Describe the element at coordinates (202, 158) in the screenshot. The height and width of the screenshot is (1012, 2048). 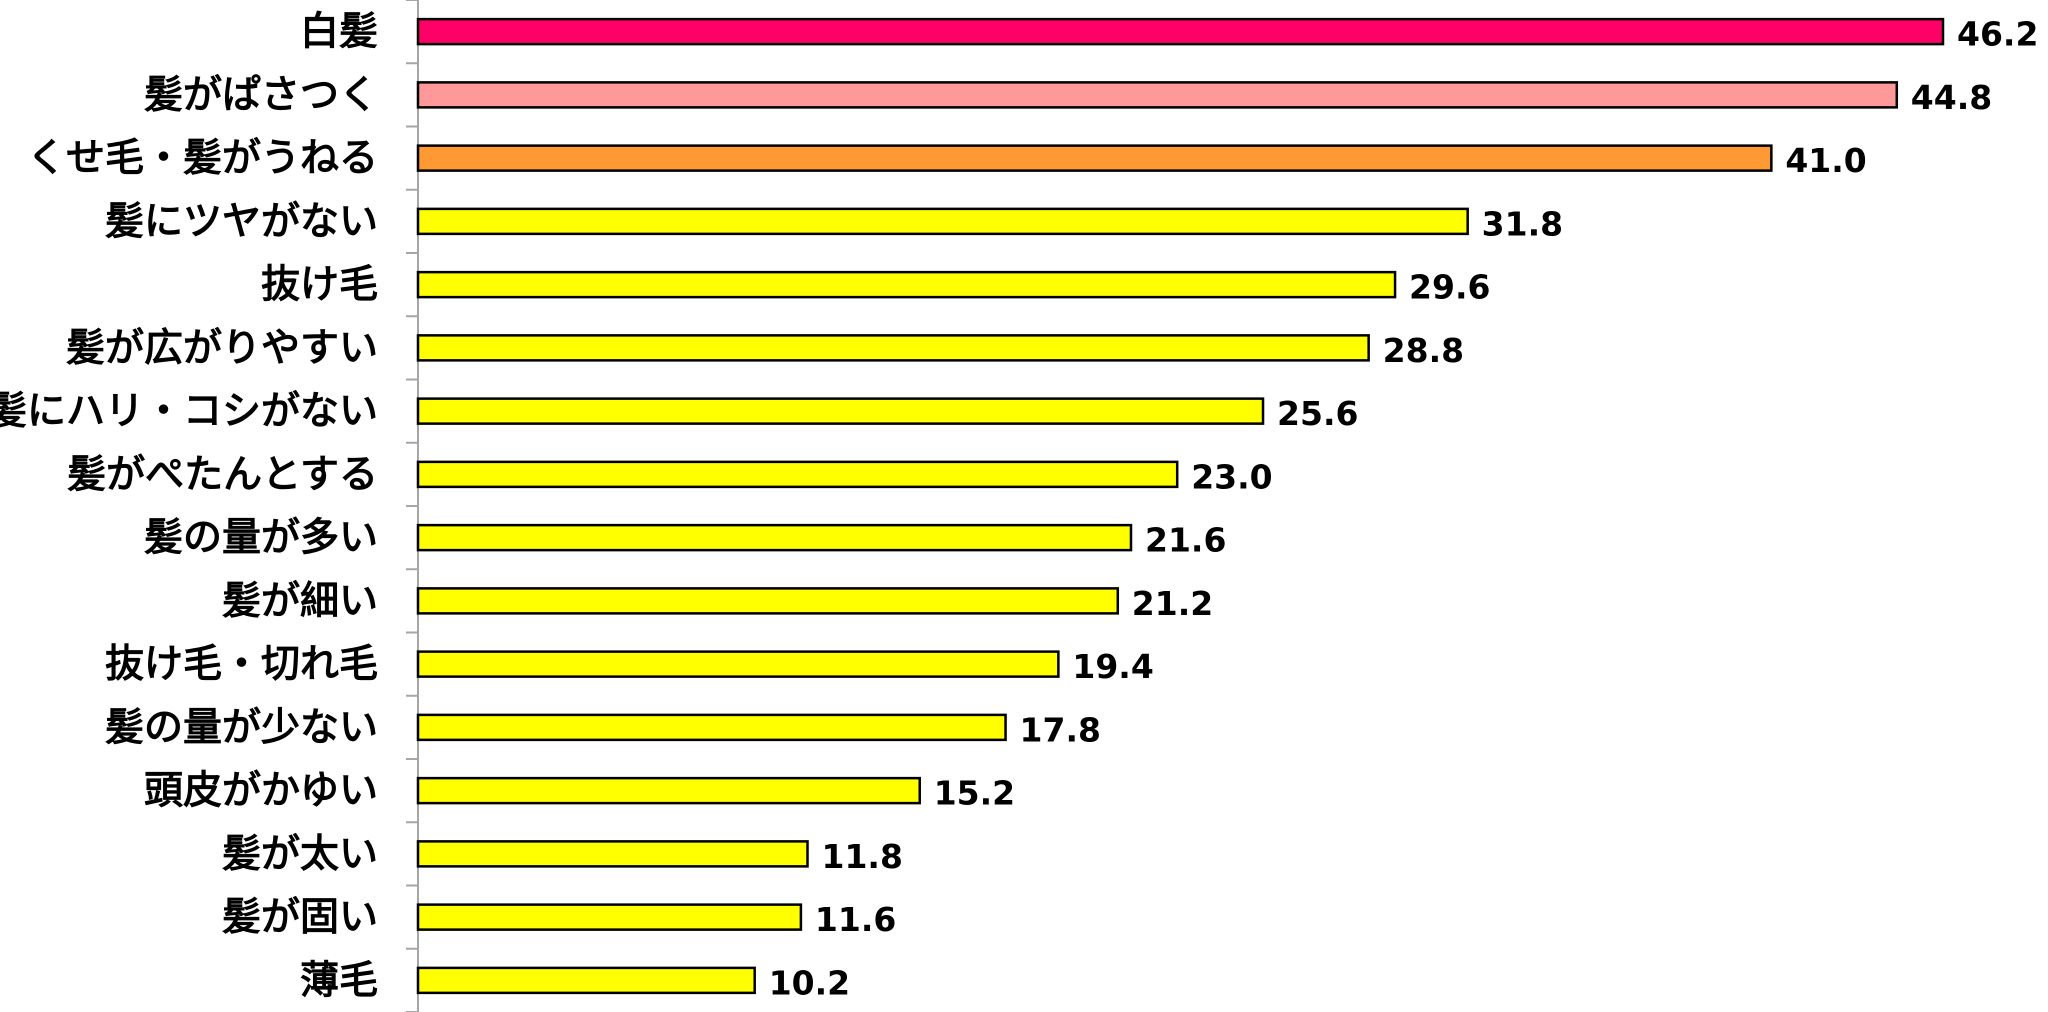
I see `category-label: くせ毛・髪がうねる` at that location.